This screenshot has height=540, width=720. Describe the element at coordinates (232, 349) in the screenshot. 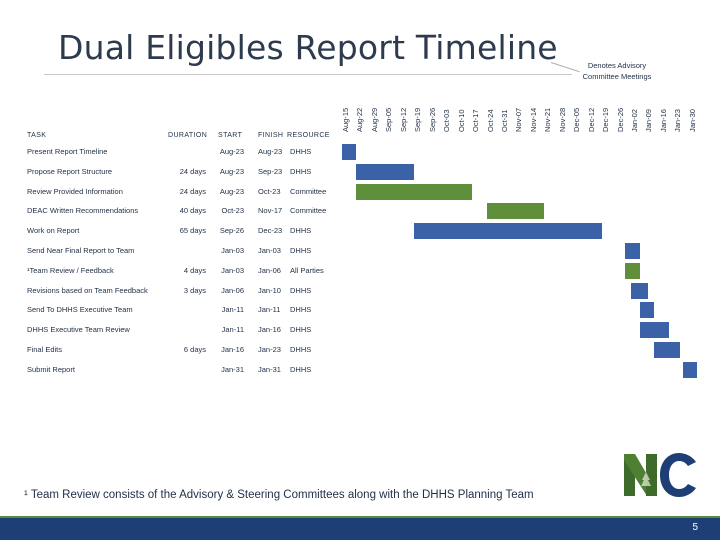

I see `task-start: Jan-16` at that location.